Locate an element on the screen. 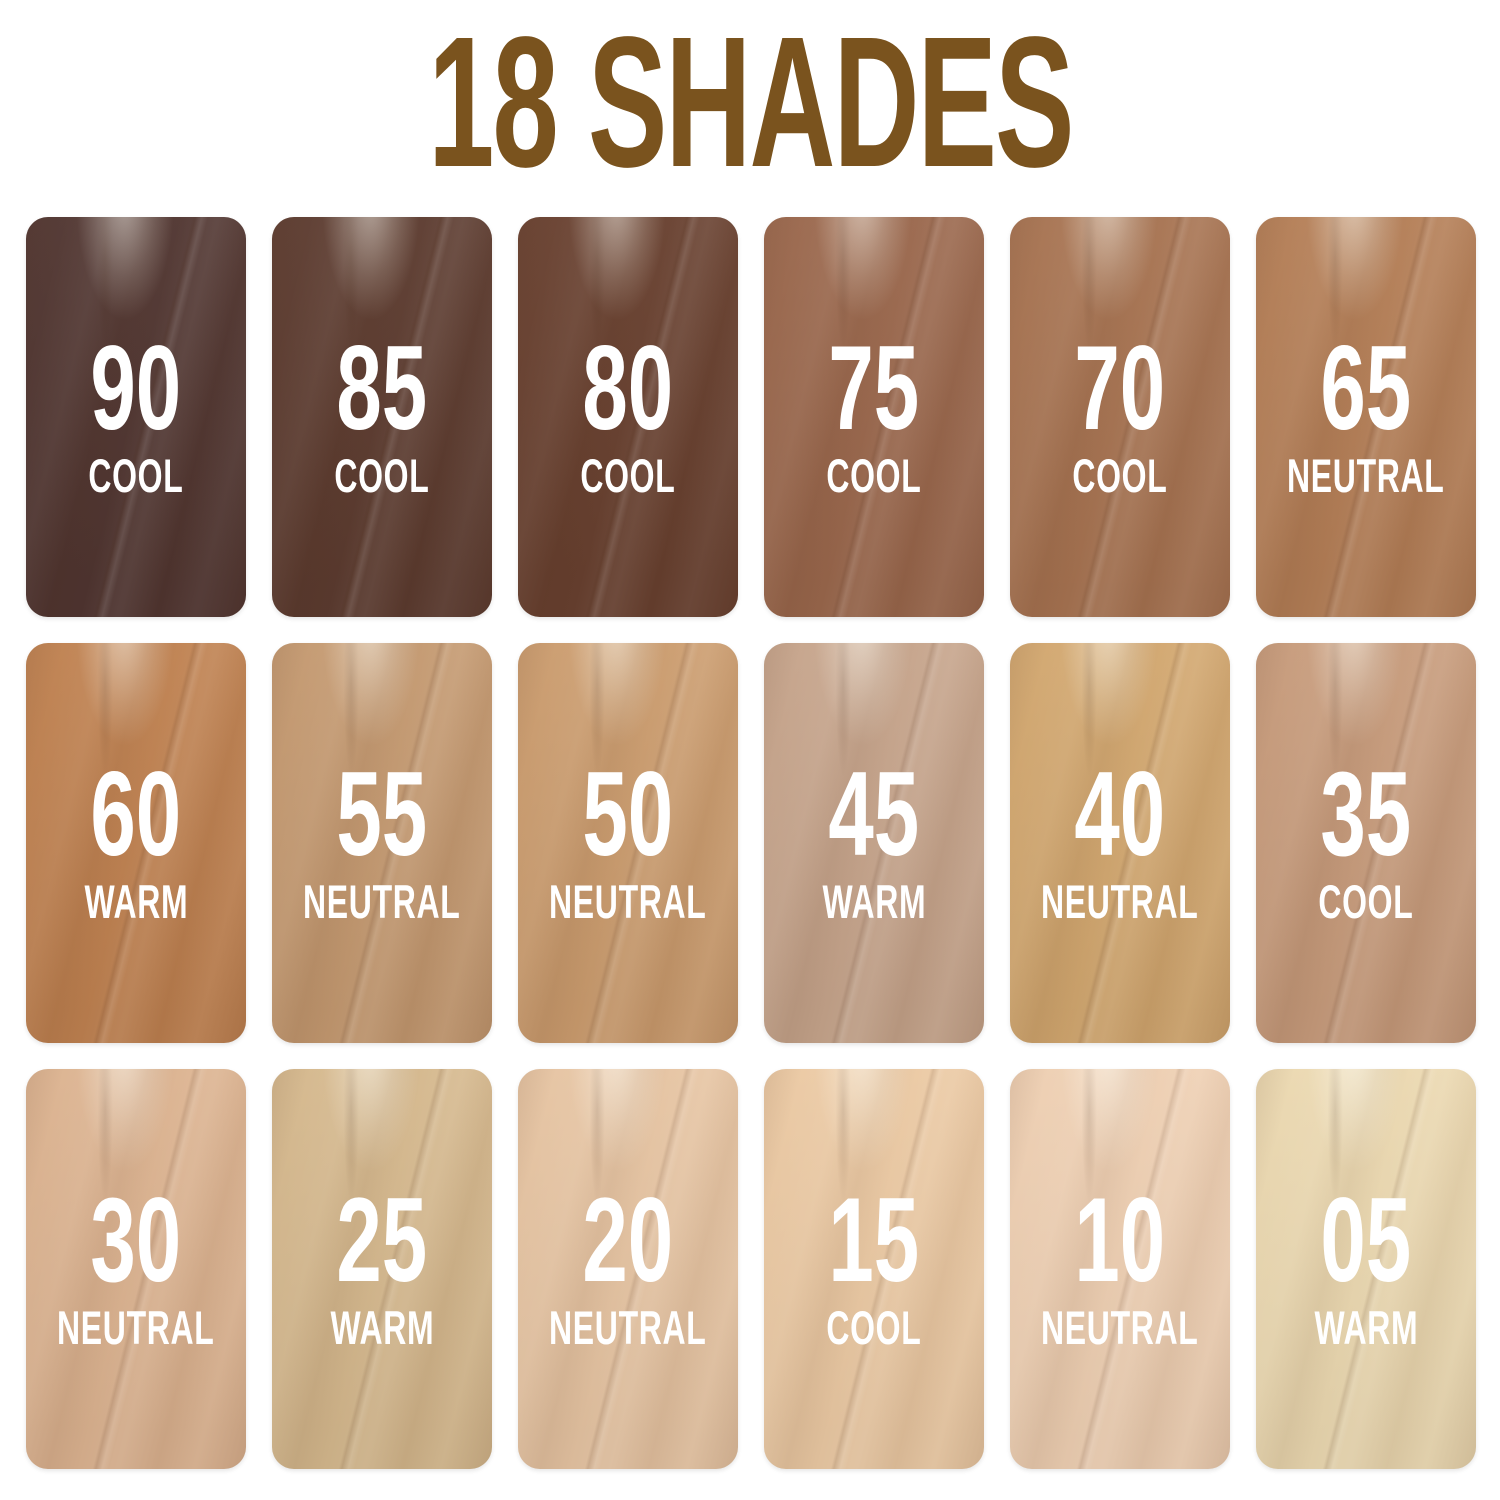 The width and height of the screenshot is (1500, 1500). shade-labels: 80 COOL is located at coordinates (628, 417).